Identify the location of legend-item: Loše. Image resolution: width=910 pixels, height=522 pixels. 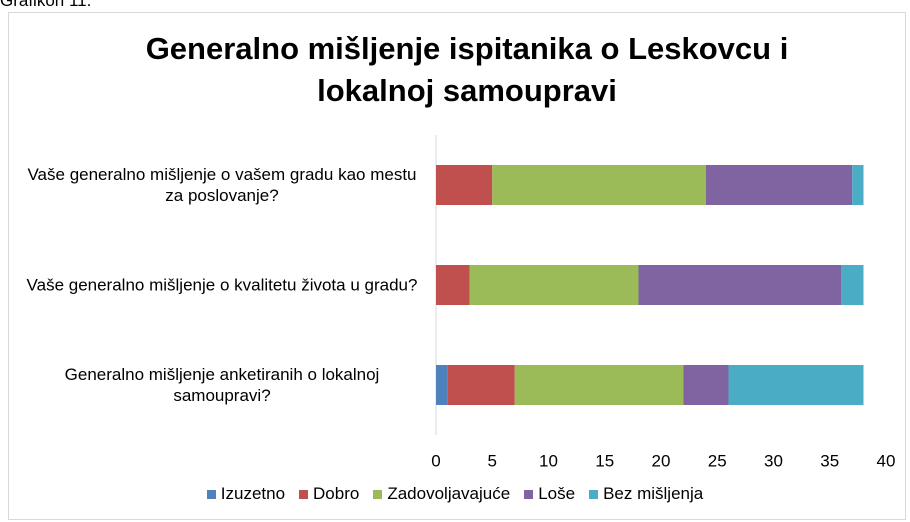
(549, 494).